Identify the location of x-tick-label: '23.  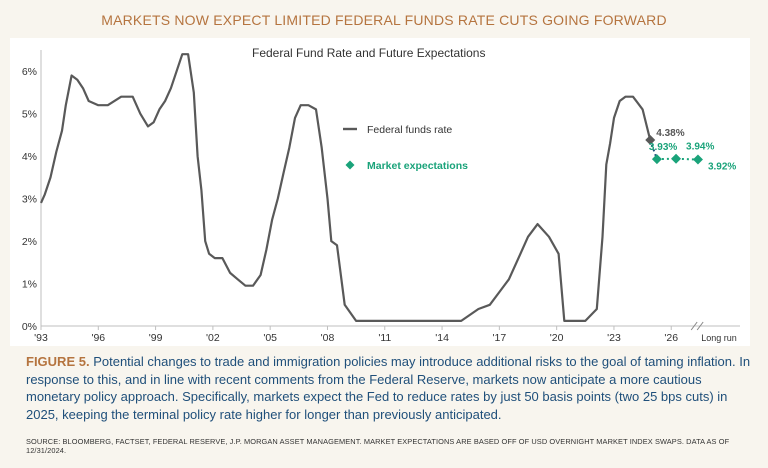
(614, 338).